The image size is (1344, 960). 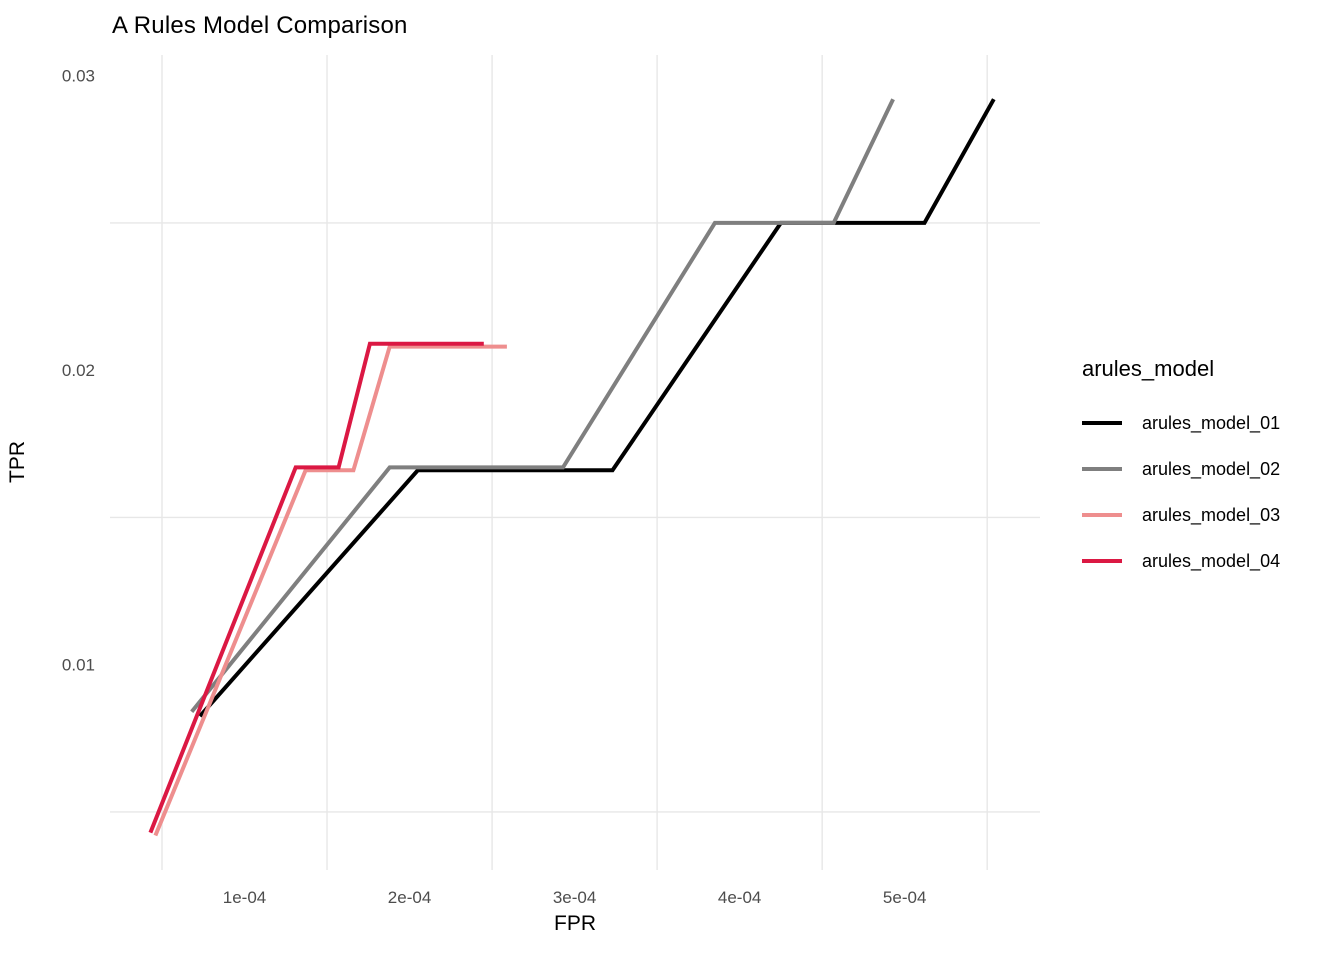 I want to click on chart-title: A Rules Model Comparison, so click(x=260, y=25).